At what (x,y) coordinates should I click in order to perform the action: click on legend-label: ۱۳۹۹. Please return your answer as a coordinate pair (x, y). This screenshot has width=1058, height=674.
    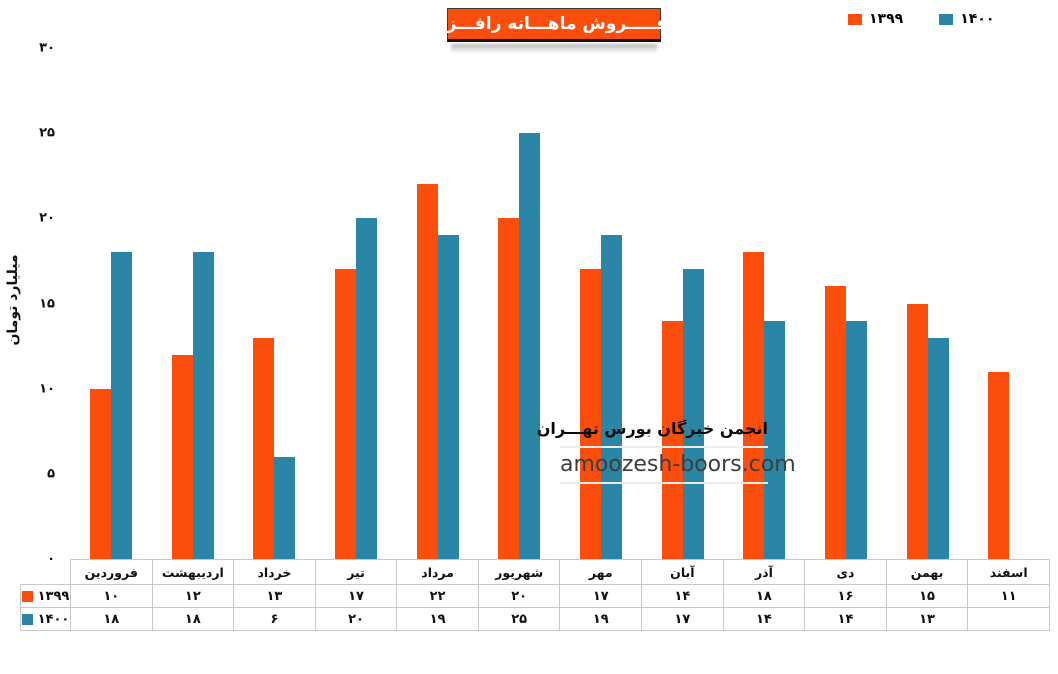
    Looking at the image, I should click on (886, 19).